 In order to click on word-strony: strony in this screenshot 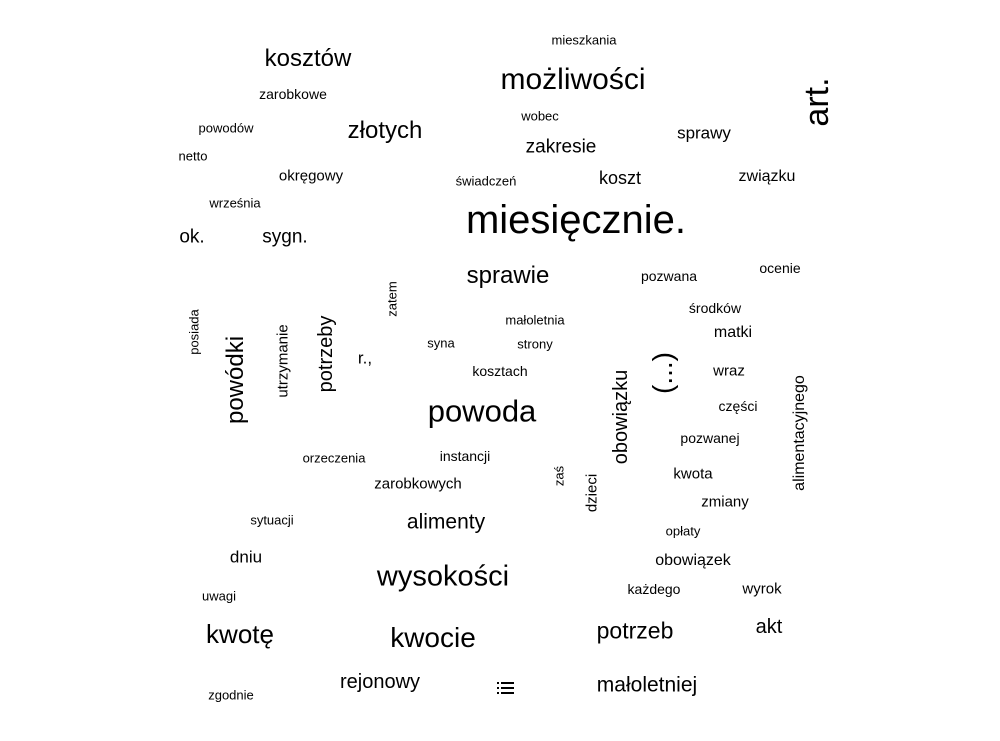, I will do `click(535, 344)`.